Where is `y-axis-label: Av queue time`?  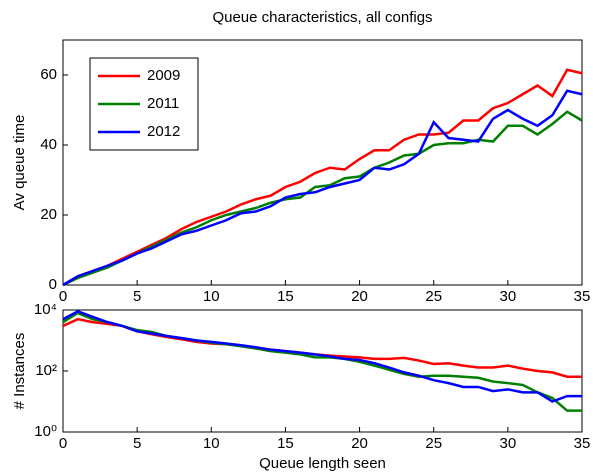
y-axis-label: Av queue time is located at coordinates (19, 163).